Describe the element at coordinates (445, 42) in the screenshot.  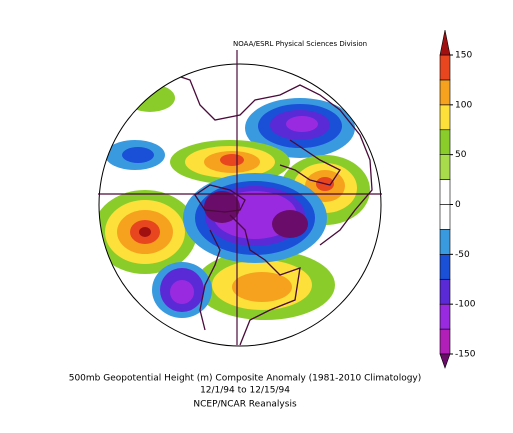
I see `colorbar-over` at that location.